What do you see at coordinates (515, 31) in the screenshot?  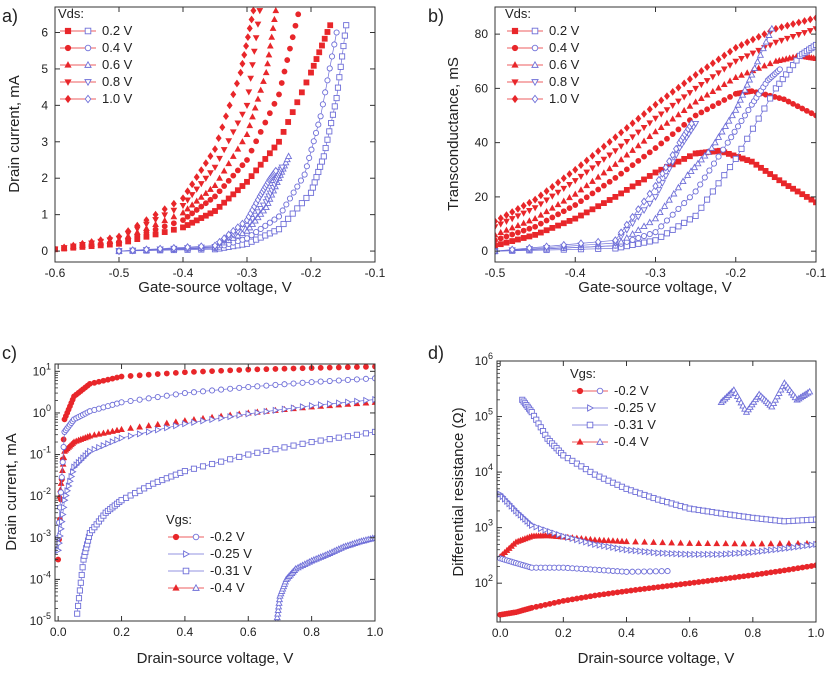 I see `legend-marker` at bounding box center [515, 31].